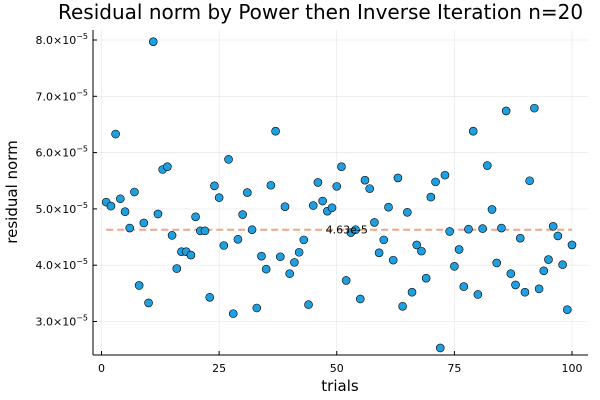  What do you see at coordinates (572, 368) in the screenshot?
I see `x-tick-label: 100` at bounding box center [572, 368].